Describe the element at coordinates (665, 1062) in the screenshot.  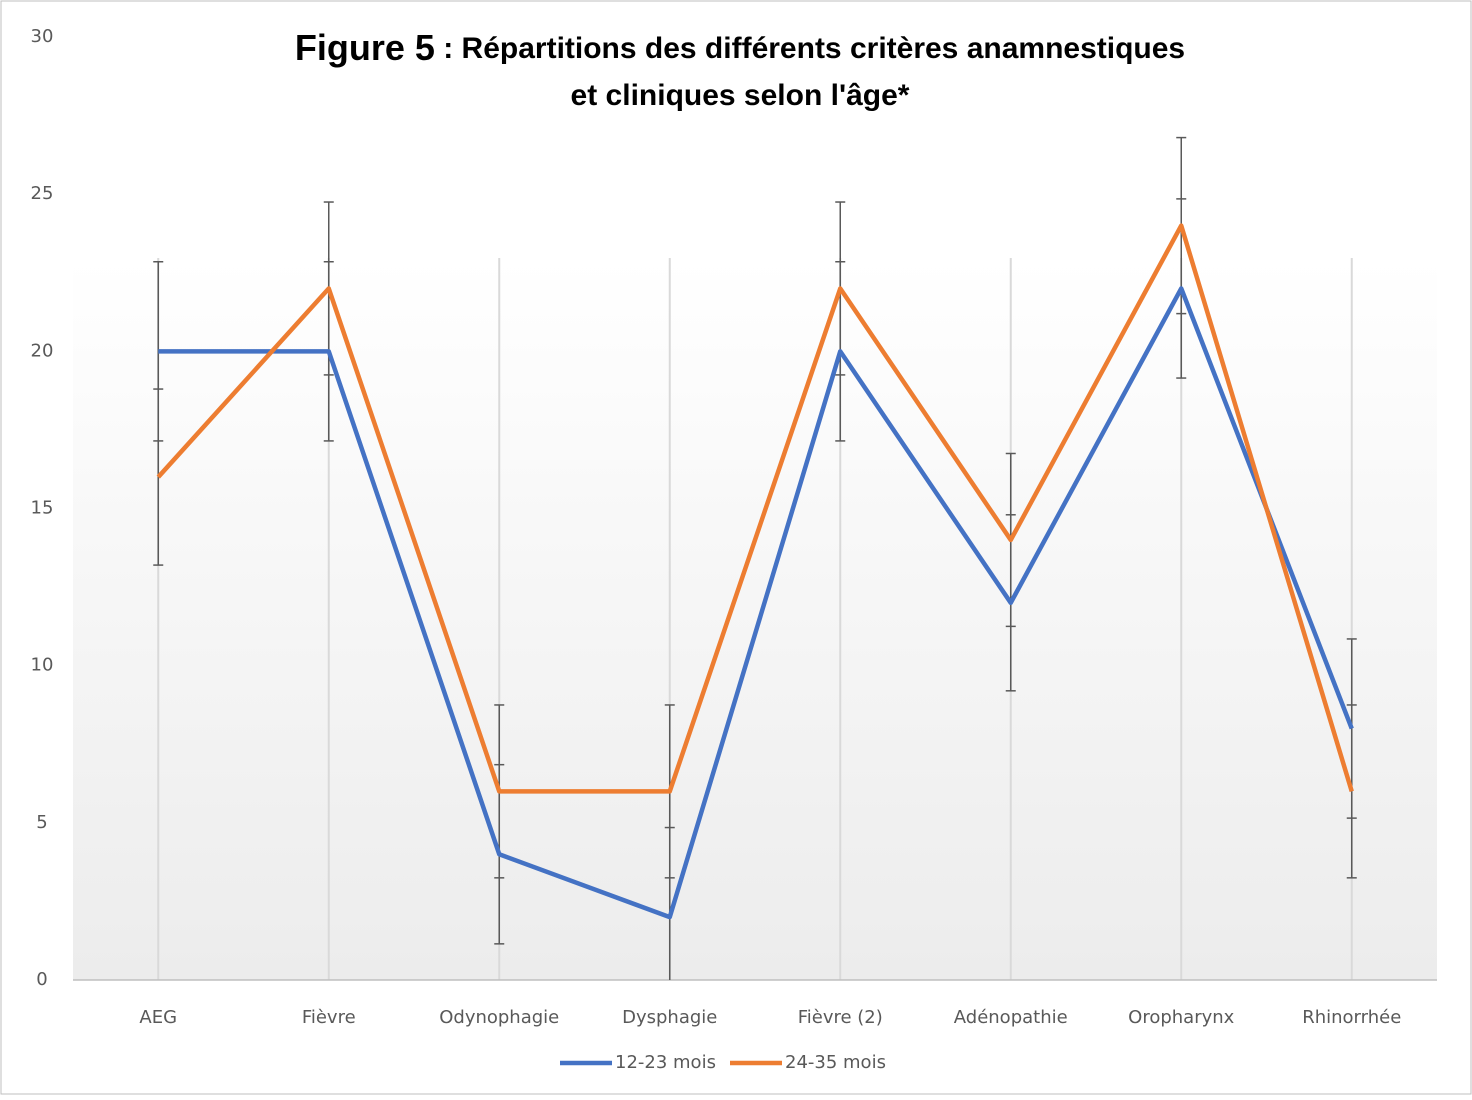
I see `legend-label: 12-23 mois` at that location.